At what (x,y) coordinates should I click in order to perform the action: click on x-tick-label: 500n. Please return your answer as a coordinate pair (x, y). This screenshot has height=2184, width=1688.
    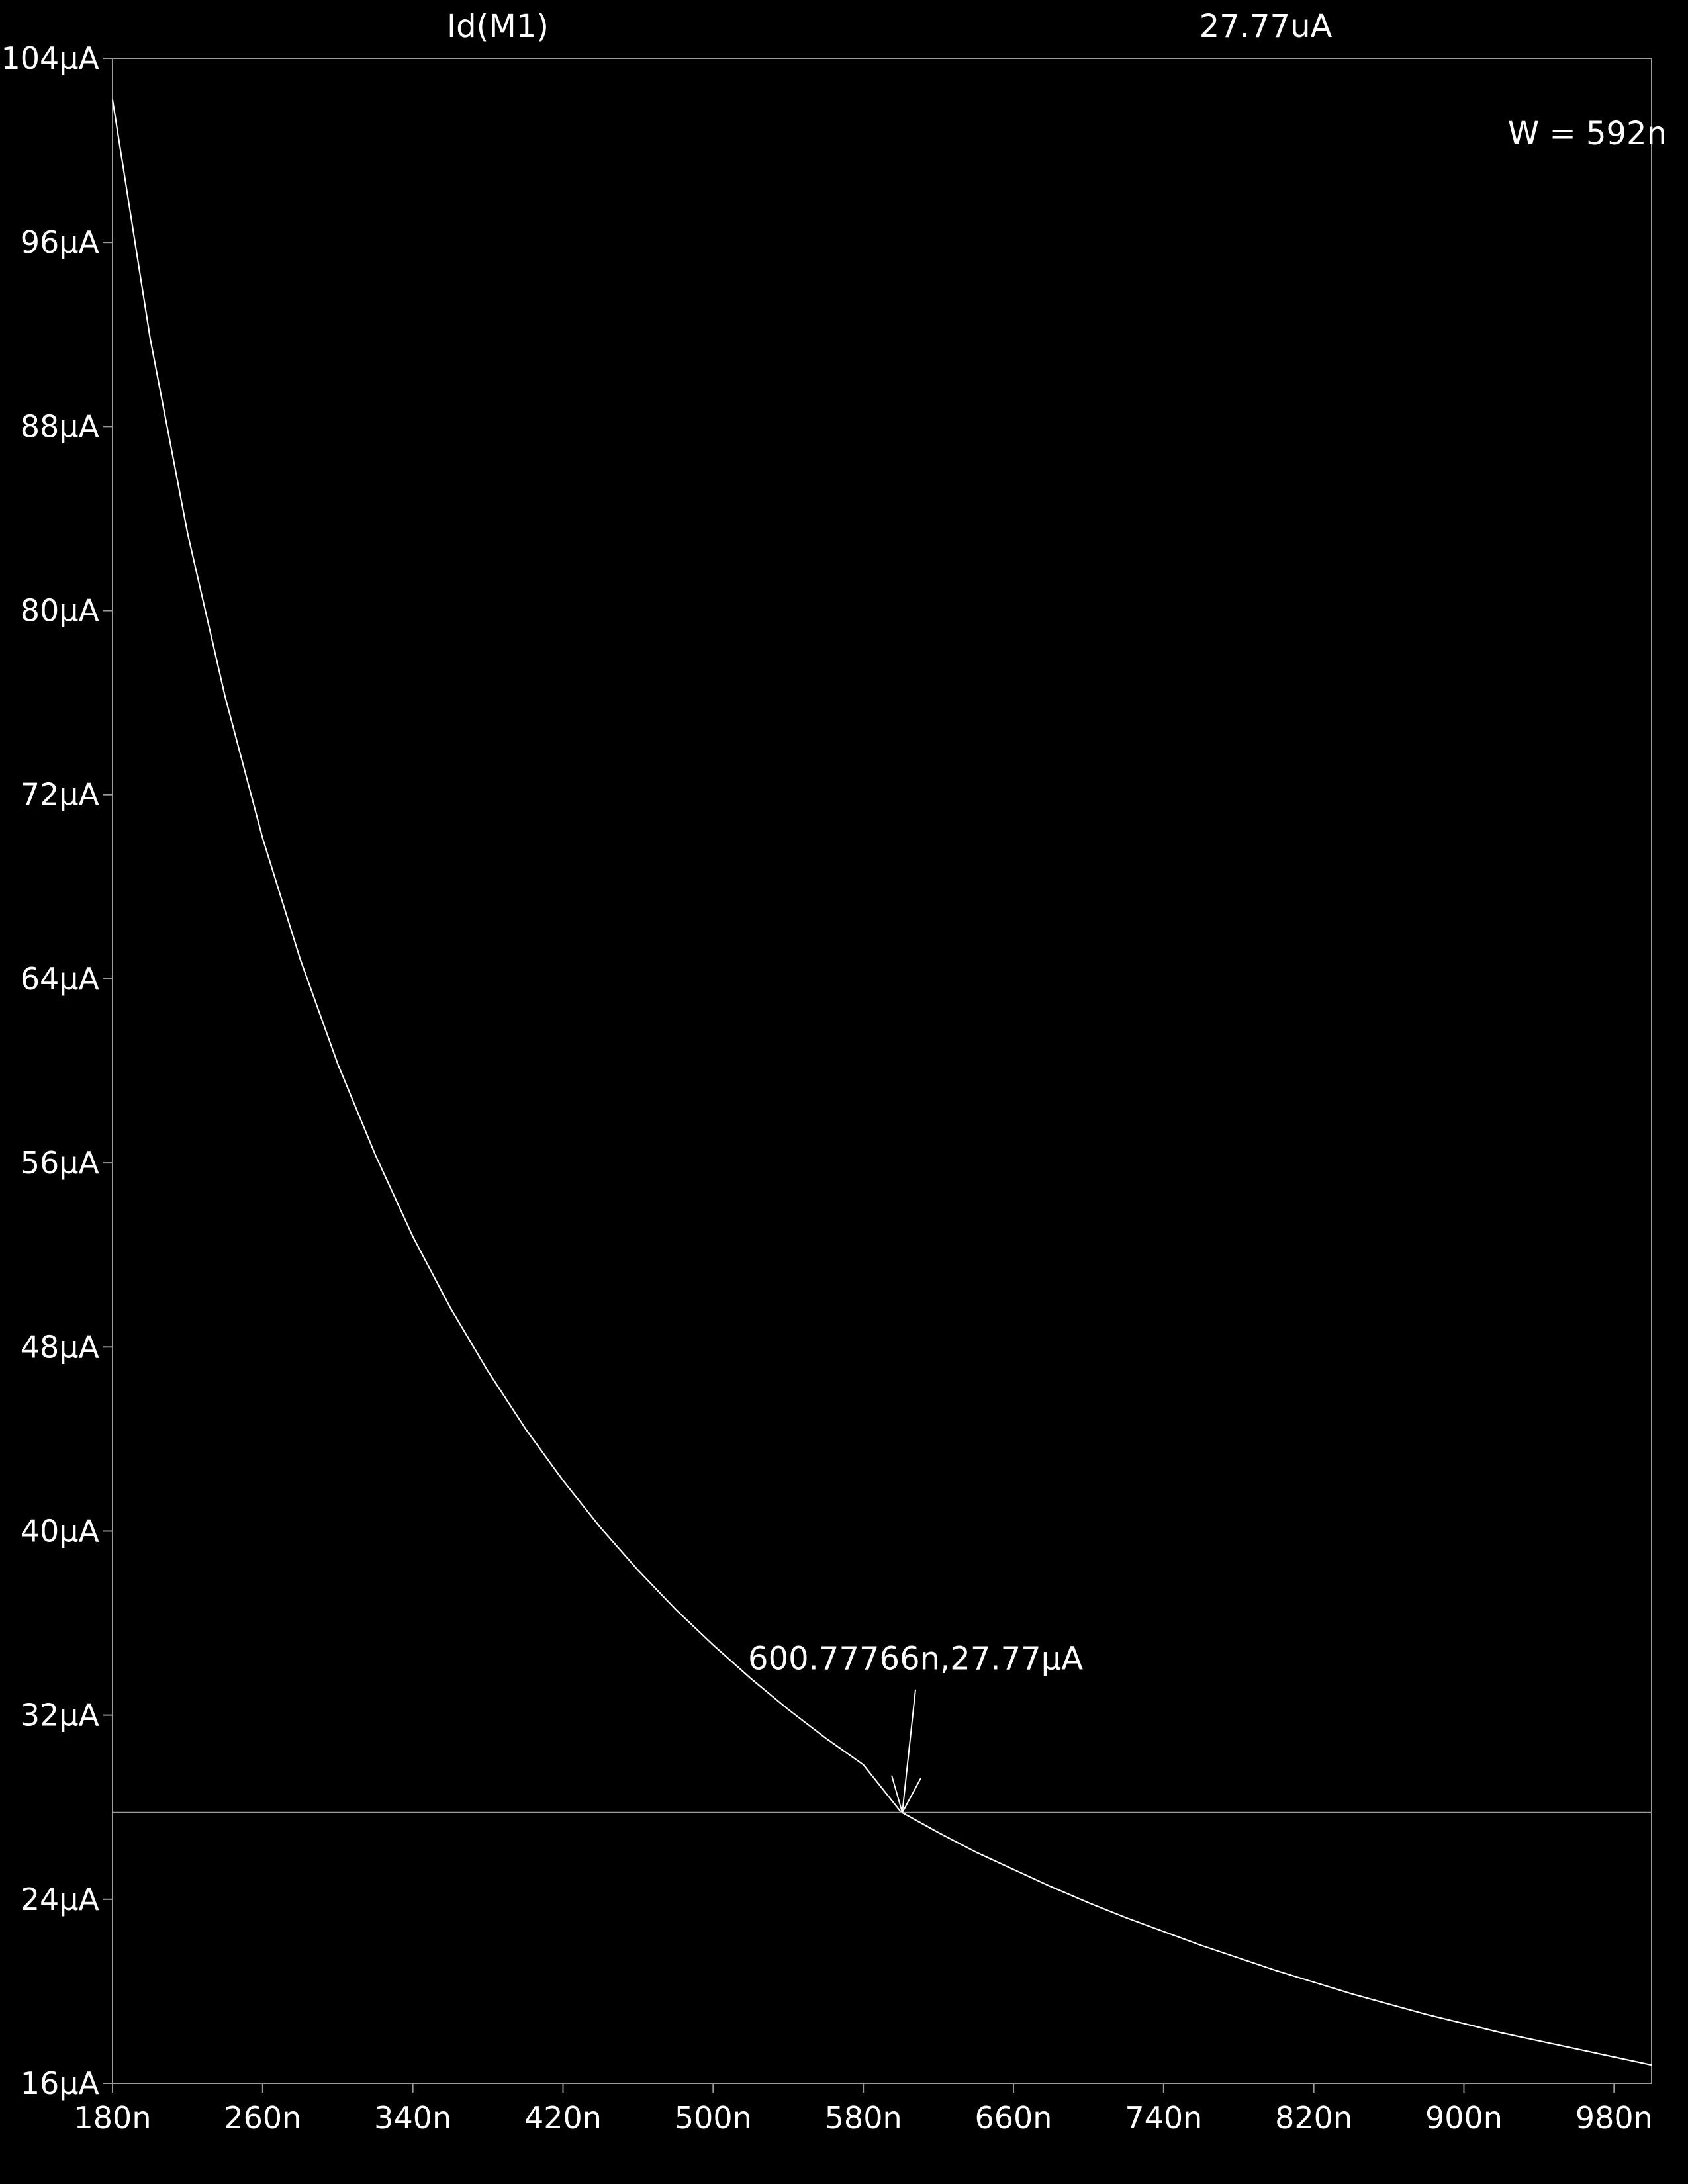
    Looking at the image, I should click on (713, 2118).